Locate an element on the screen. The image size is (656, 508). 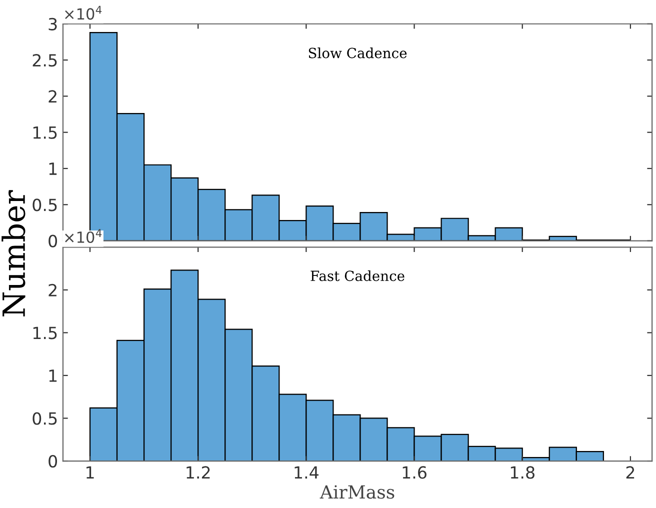
y-tick-label: 3 is located at coordinates (52, 24).